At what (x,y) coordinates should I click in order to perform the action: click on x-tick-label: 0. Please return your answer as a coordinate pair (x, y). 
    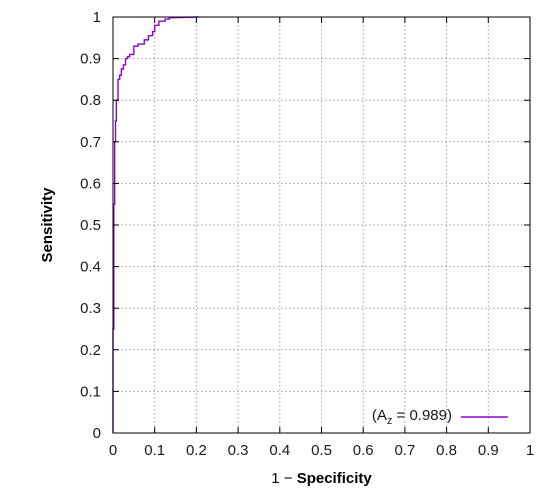
    Looking at the image, I should click on (113, 450).